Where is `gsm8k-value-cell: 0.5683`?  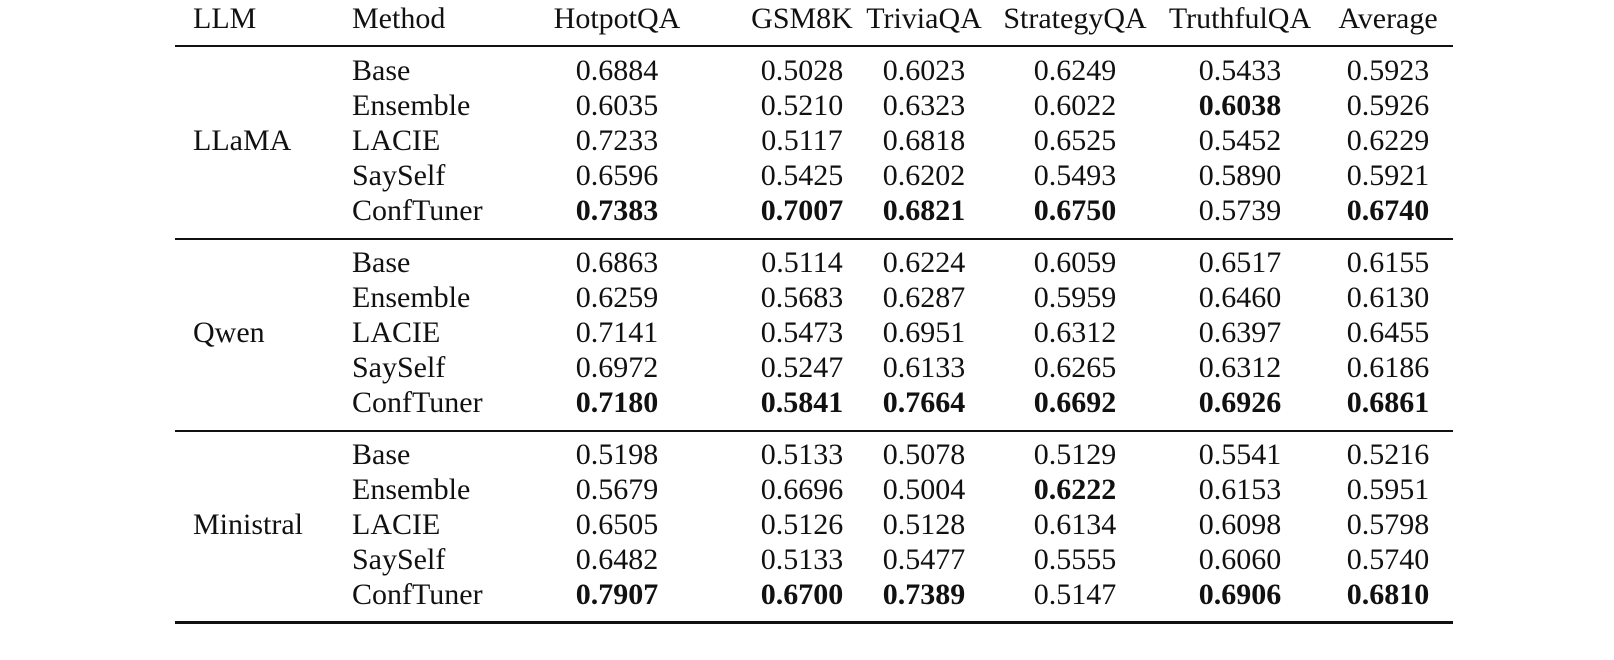 gsm8k-value-cell: 0.5683 is located at coordinates (802, 297).